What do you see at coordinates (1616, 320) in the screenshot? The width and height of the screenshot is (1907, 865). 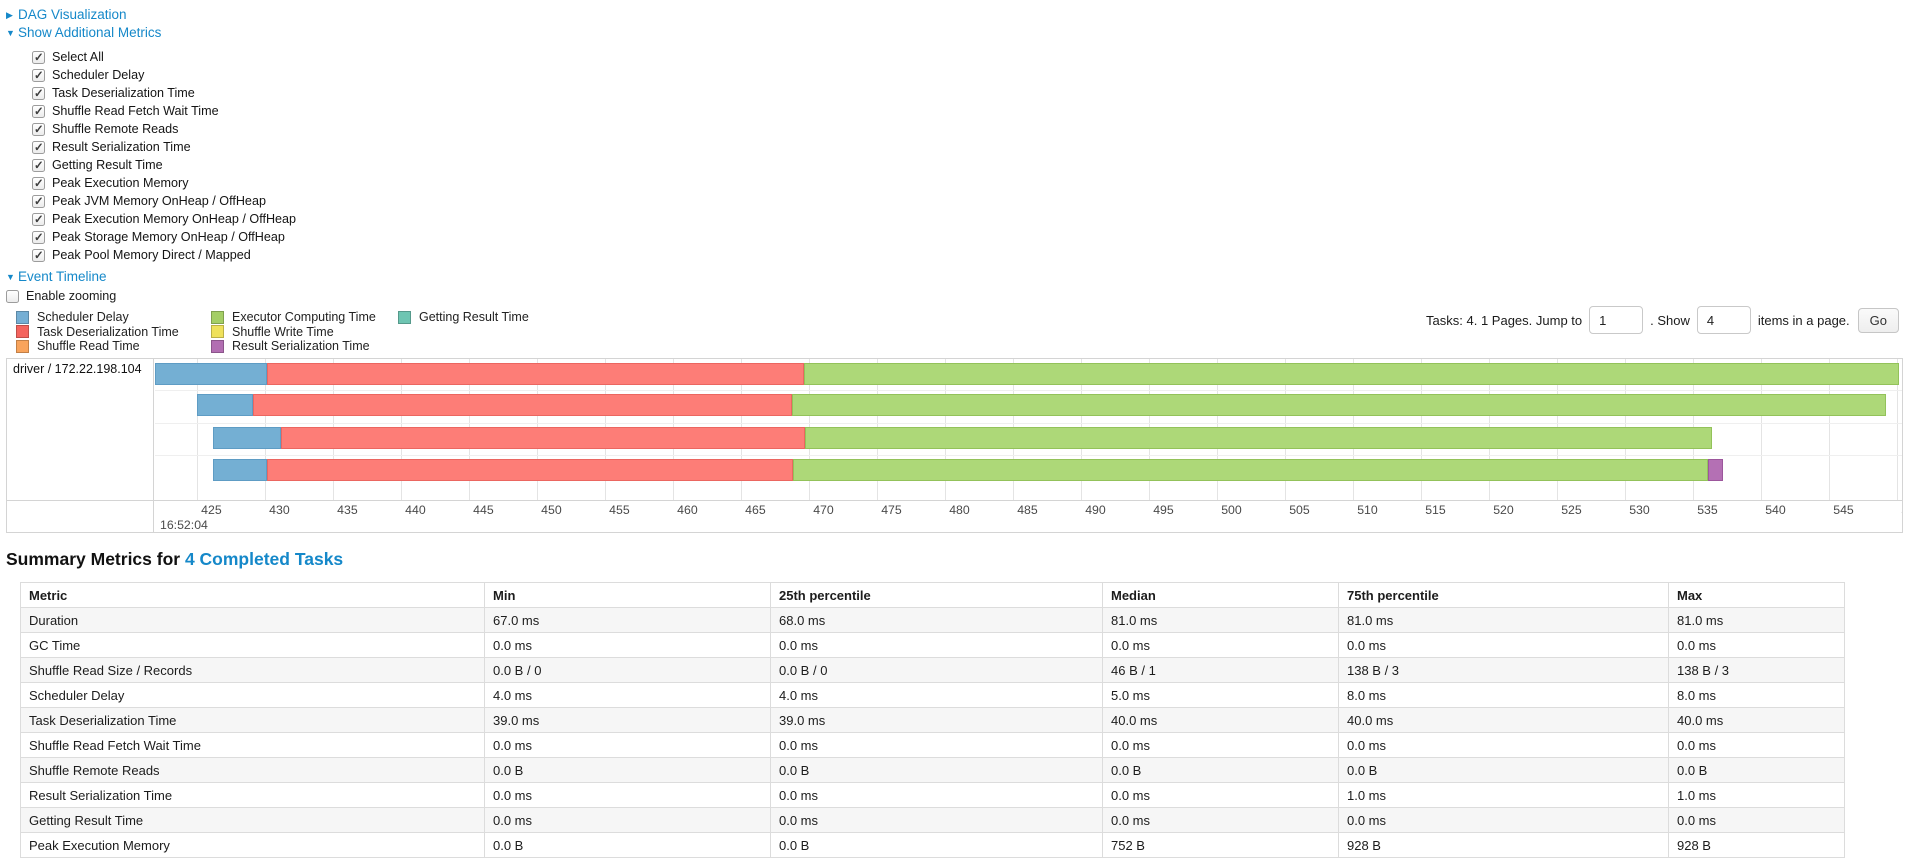 I see `jump-to-page-input` at bounding box center [1616, 320].